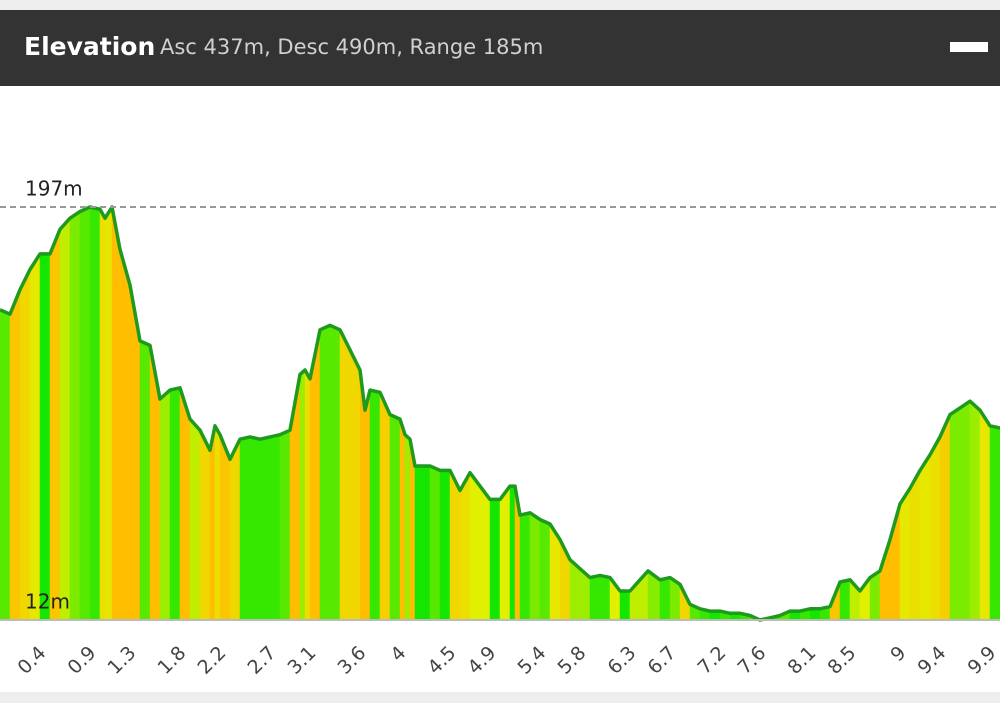 The width and height of the screenshot is (1000, 703). Describe the element at coordinates (969, 47) in the screenshot. I see `collapse-button` at that location.